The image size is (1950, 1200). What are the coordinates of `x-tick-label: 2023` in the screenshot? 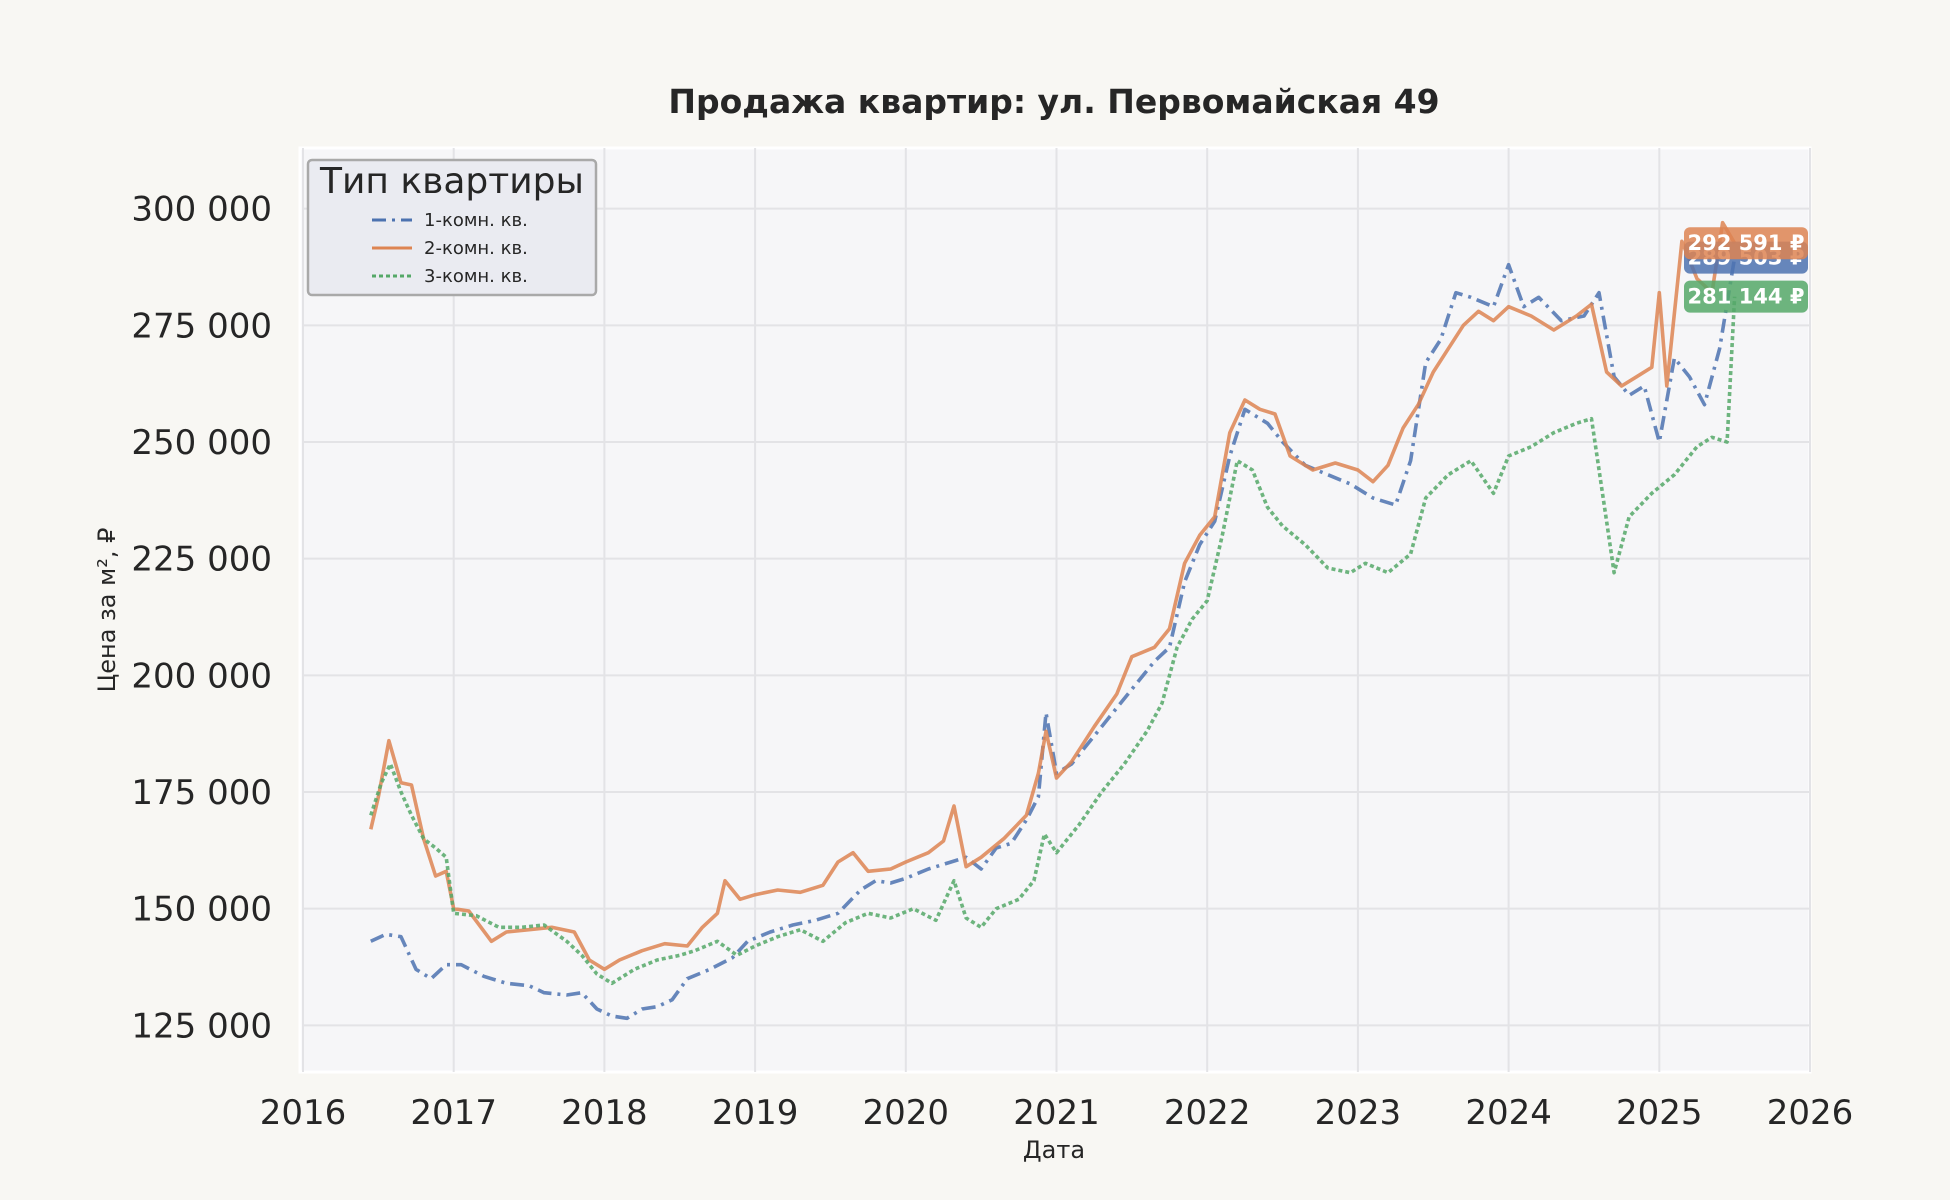 It's located at (1358, 1113).